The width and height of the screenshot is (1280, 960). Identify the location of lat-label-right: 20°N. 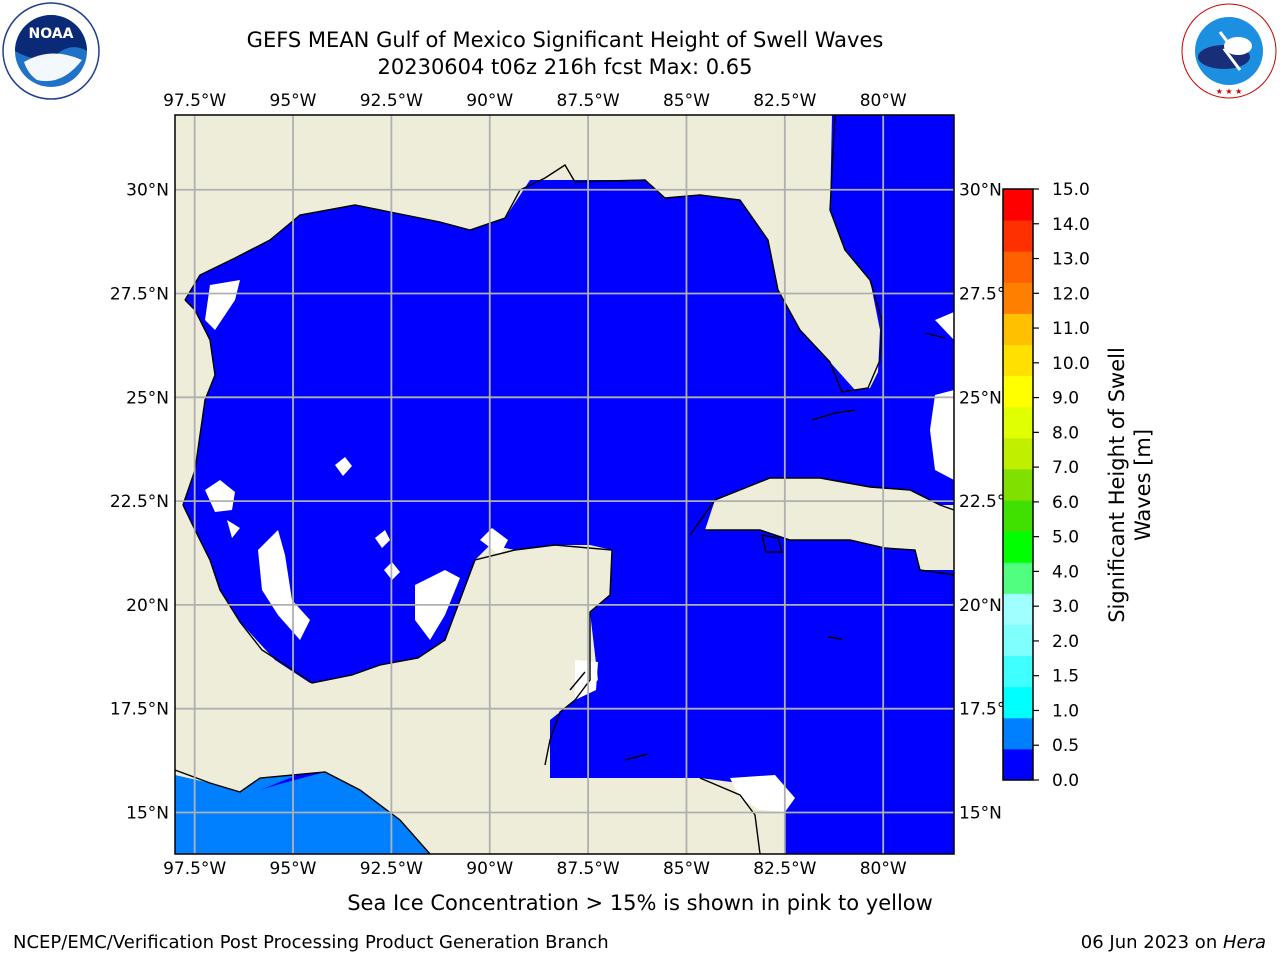
(980, 606).